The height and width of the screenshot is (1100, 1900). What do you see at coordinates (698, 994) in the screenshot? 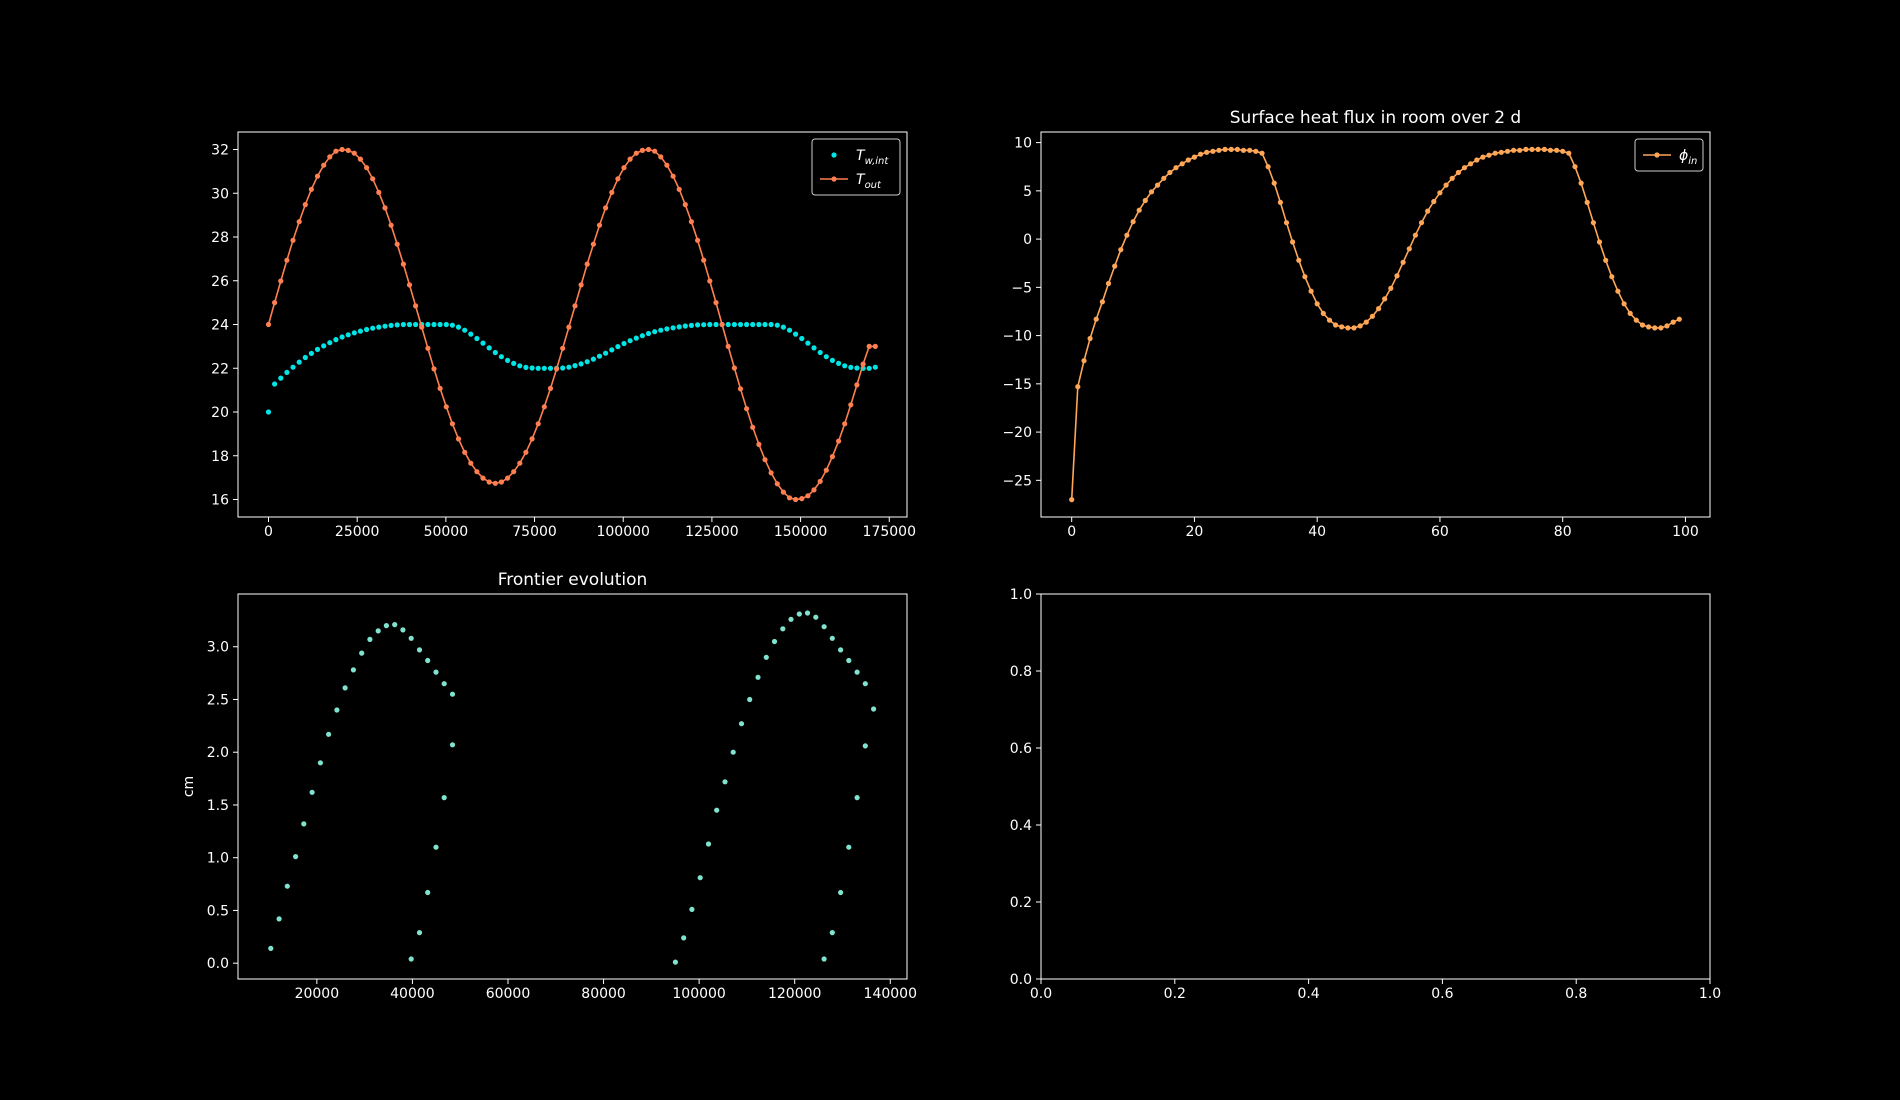
I see `x-tick-label: 100000` at bounding box center [698, 994].